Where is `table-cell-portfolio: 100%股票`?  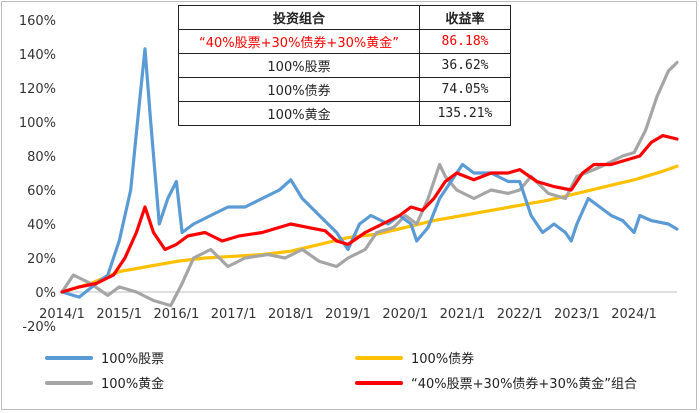
table-cell-portfolio: 100%股票 is located at coordinates (299, 65).